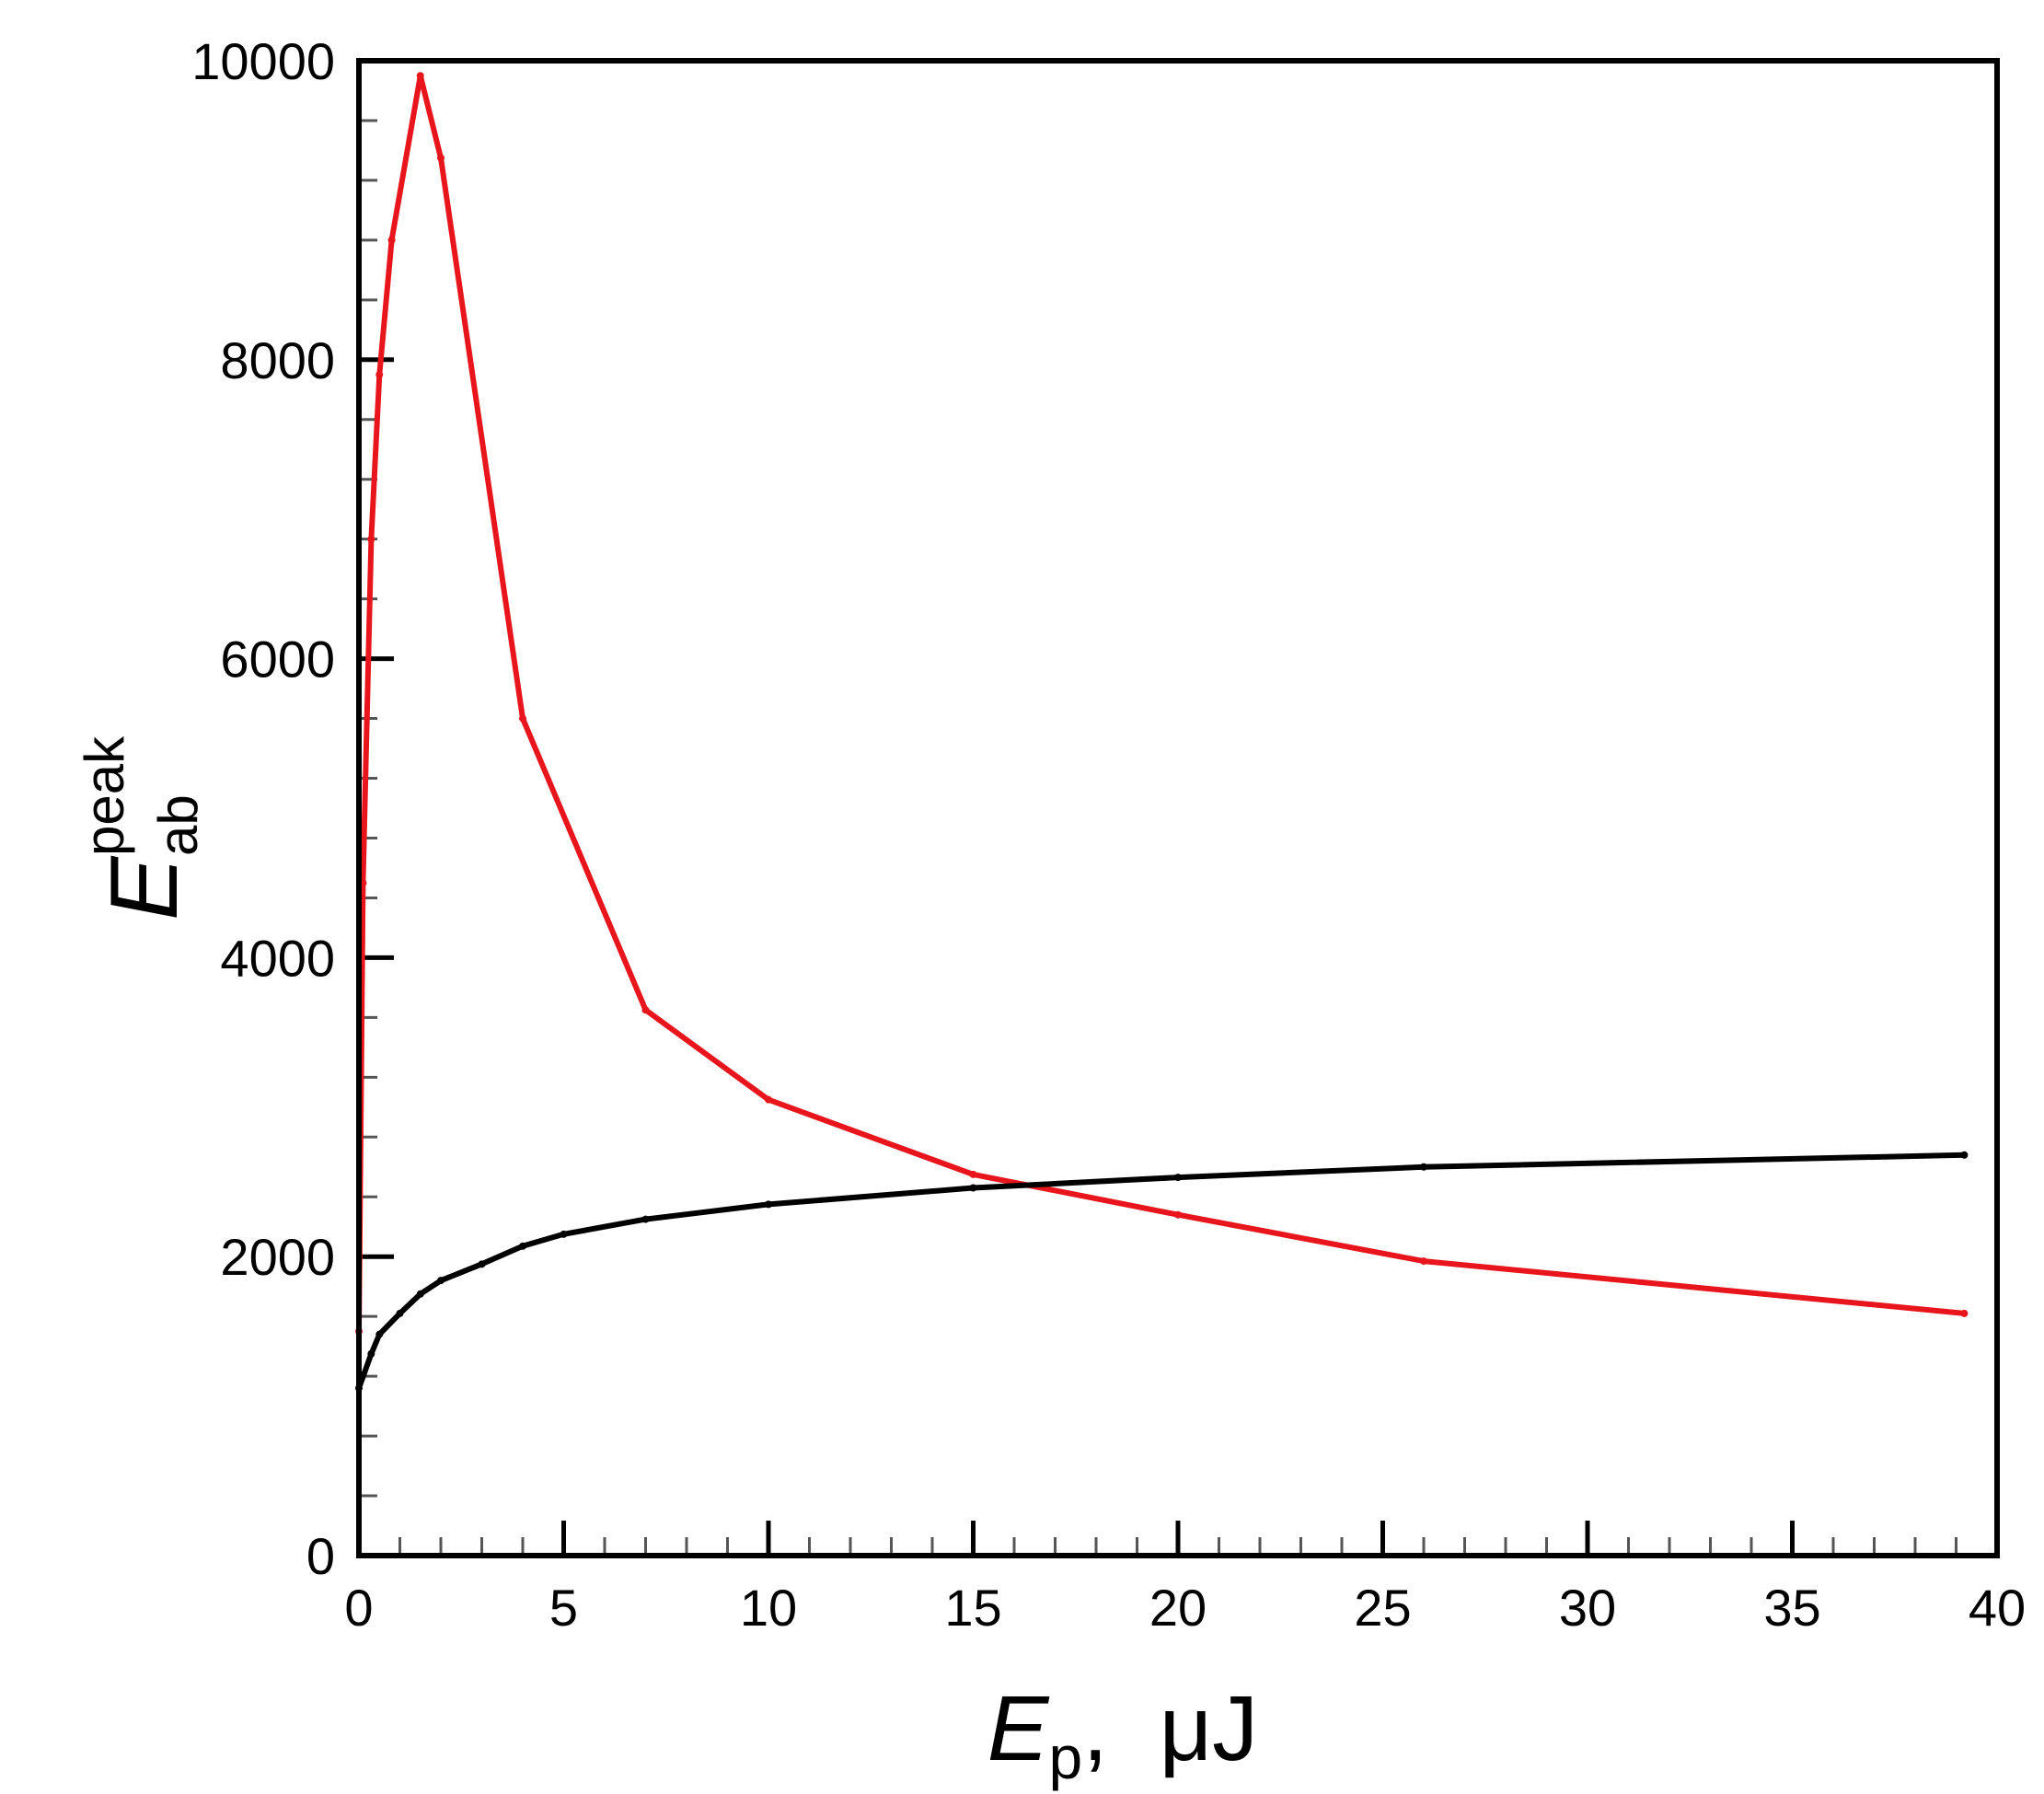  What do you see at coordinates (1997, 1608) in the screenshot?
I see `x-tick-label: 40` at bounding box center [1997, 1608].